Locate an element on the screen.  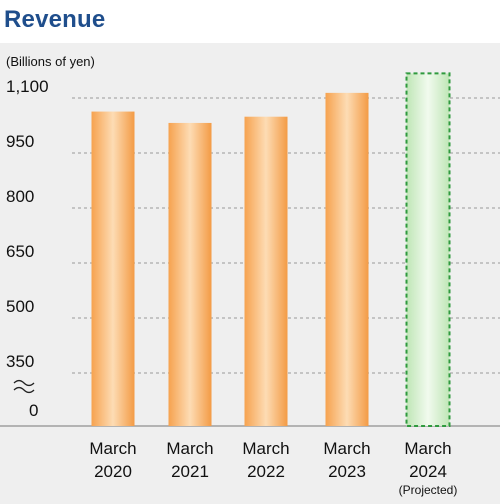
y-tick-label: 350 is located at coordinates (20, 361).